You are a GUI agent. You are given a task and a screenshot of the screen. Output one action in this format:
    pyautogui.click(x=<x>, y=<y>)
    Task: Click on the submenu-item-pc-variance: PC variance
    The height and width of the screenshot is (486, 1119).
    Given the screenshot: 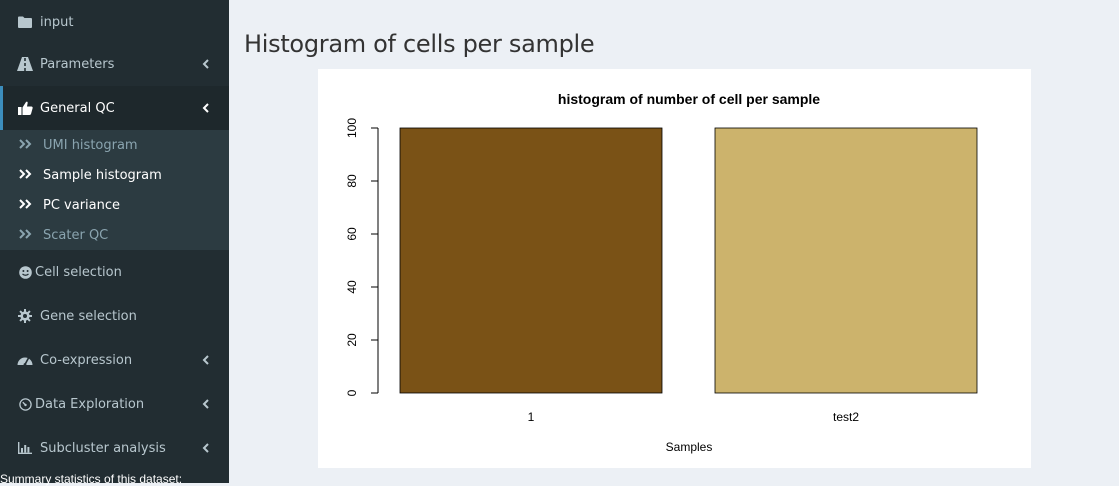 What is the action you would take?
    pyautogui.click(x=114, y=205)
    